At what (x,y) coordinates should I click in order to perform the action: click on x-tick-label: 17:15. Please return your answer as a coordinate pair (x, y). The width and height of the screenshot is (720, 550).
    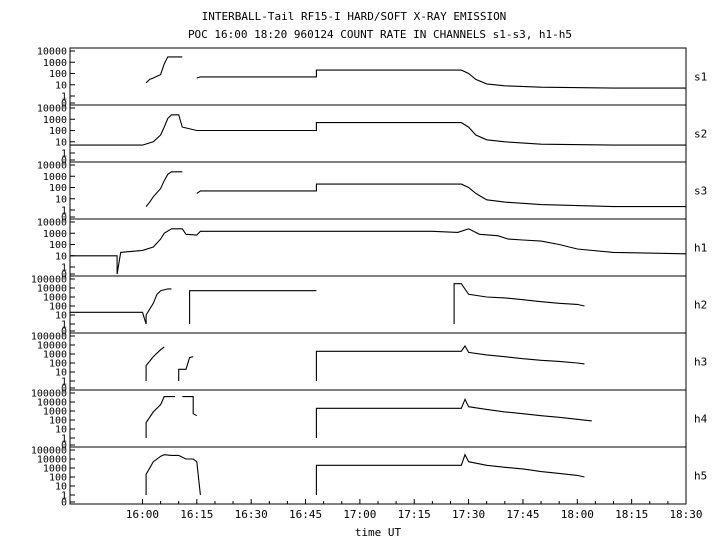
    Looking at the image, I should click on (414, 514).